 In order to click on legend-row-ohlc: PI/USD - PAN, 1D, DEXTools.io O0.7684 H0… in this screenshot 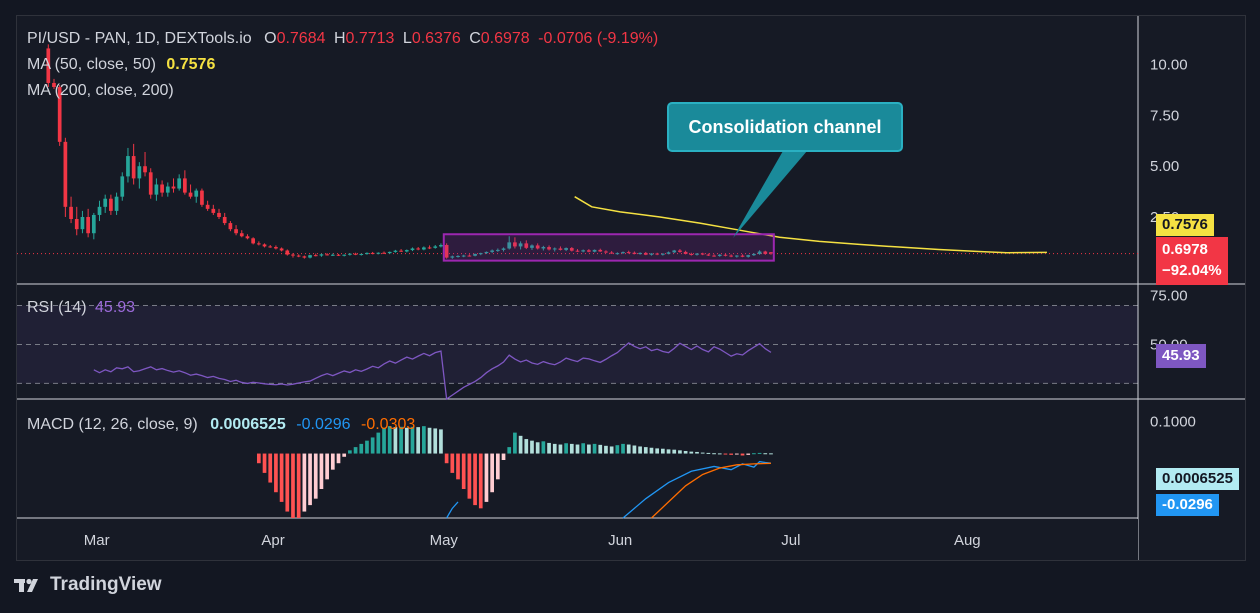, I will do `click(342, 39)`.